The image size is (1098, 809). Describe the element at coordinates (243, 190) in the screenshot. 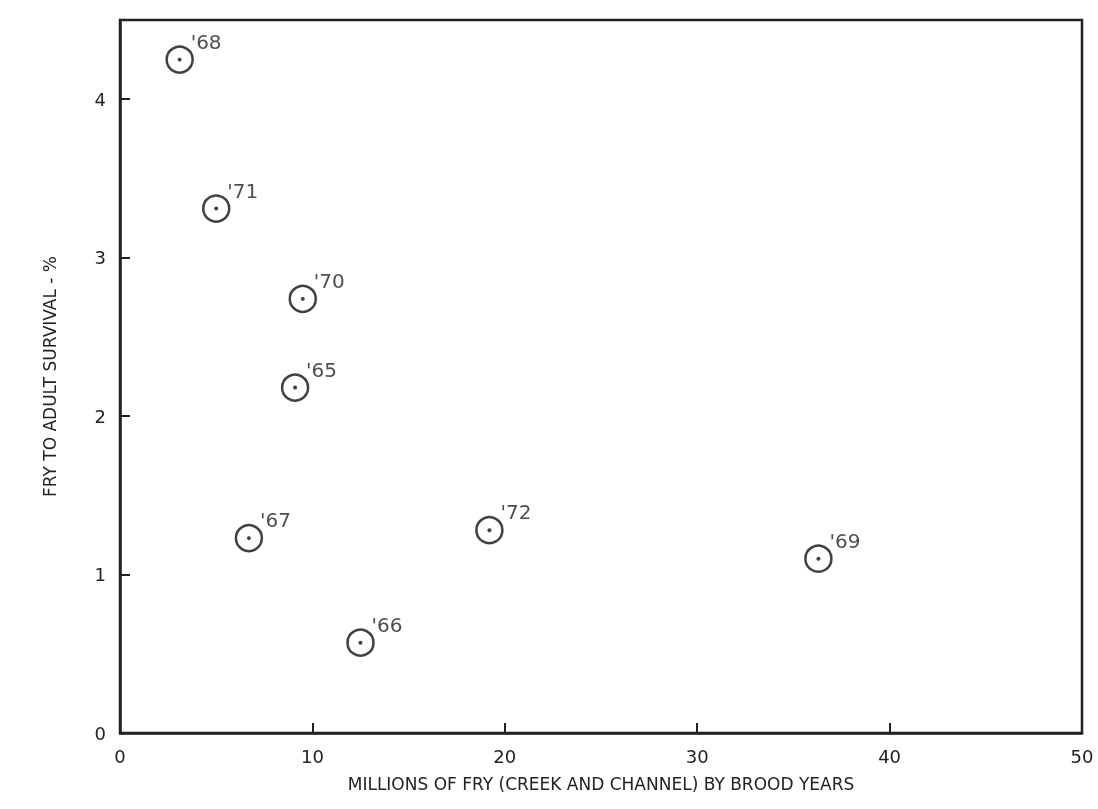

I see `annotation: '71` at that location.